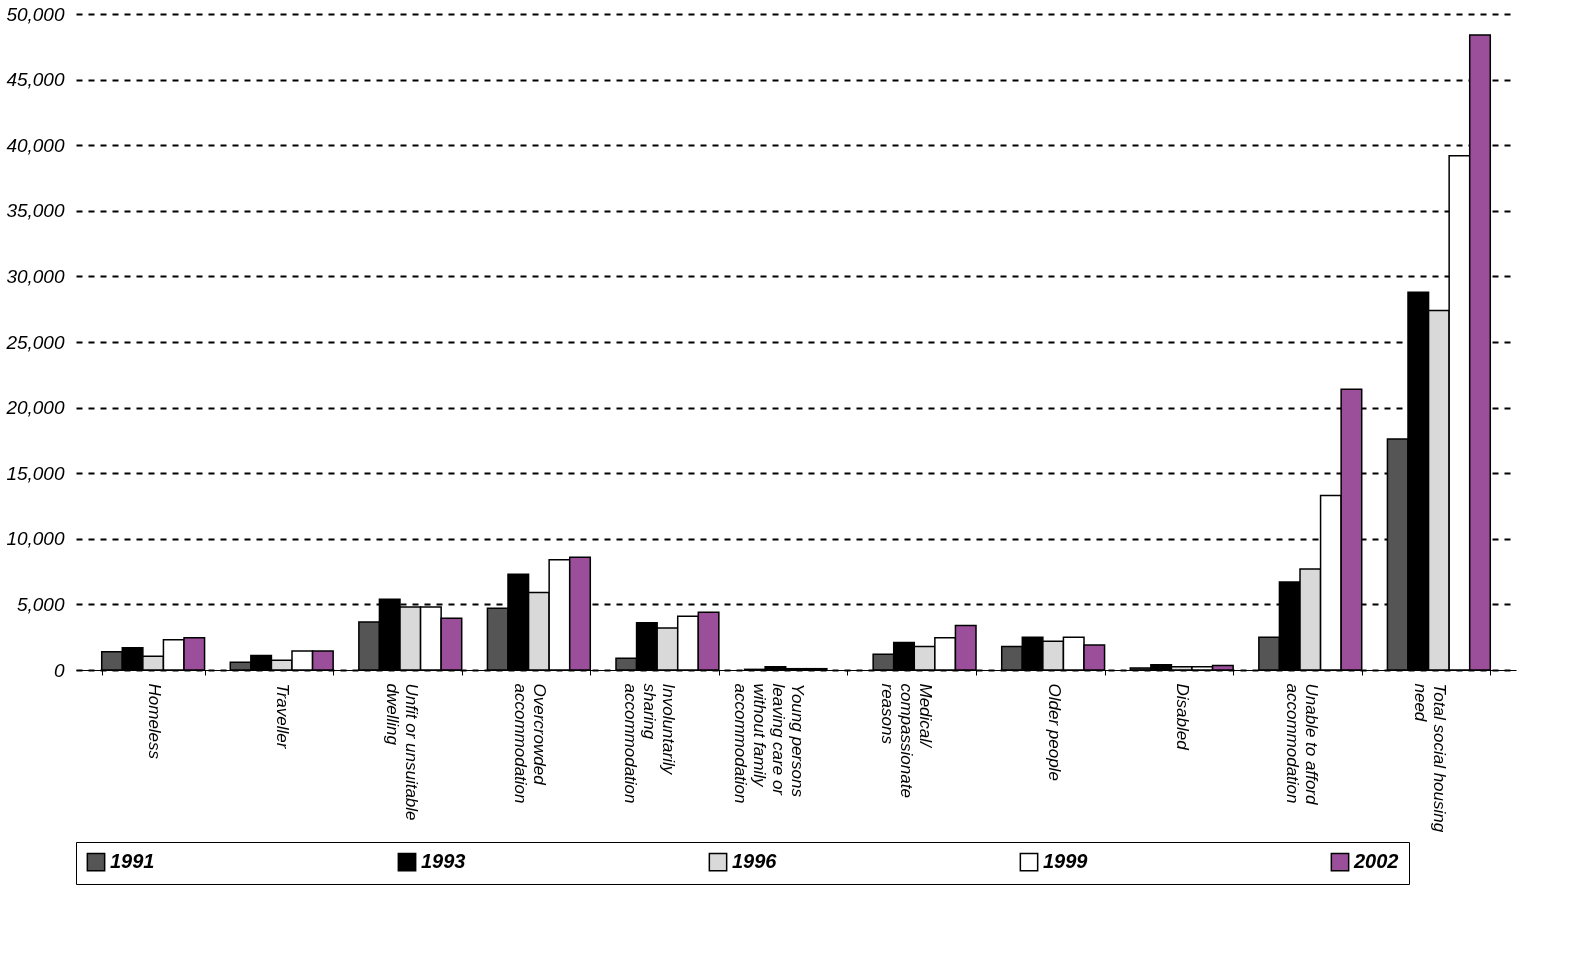  What do you see at coordinates (530, 743) in the screenshot?
I see `x-tick-label: Overcrowded accommodation` at bounding box center [530, 743].